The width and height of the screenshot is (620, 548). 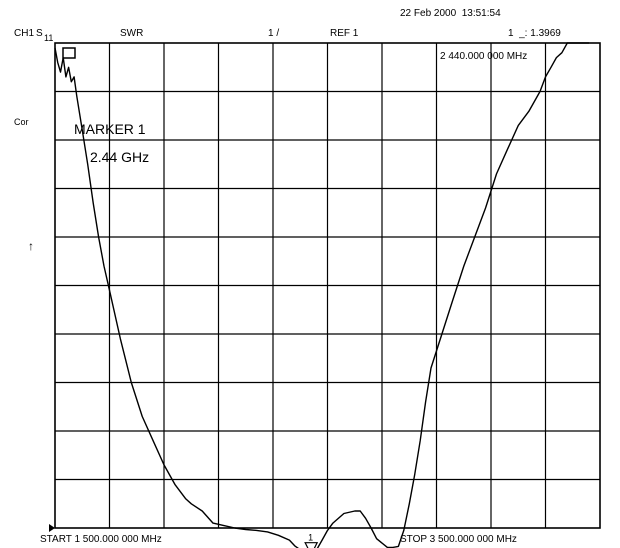 I want to click on marker-frequency: 2 440.000 000 MHz, so click(x=484, y=56).